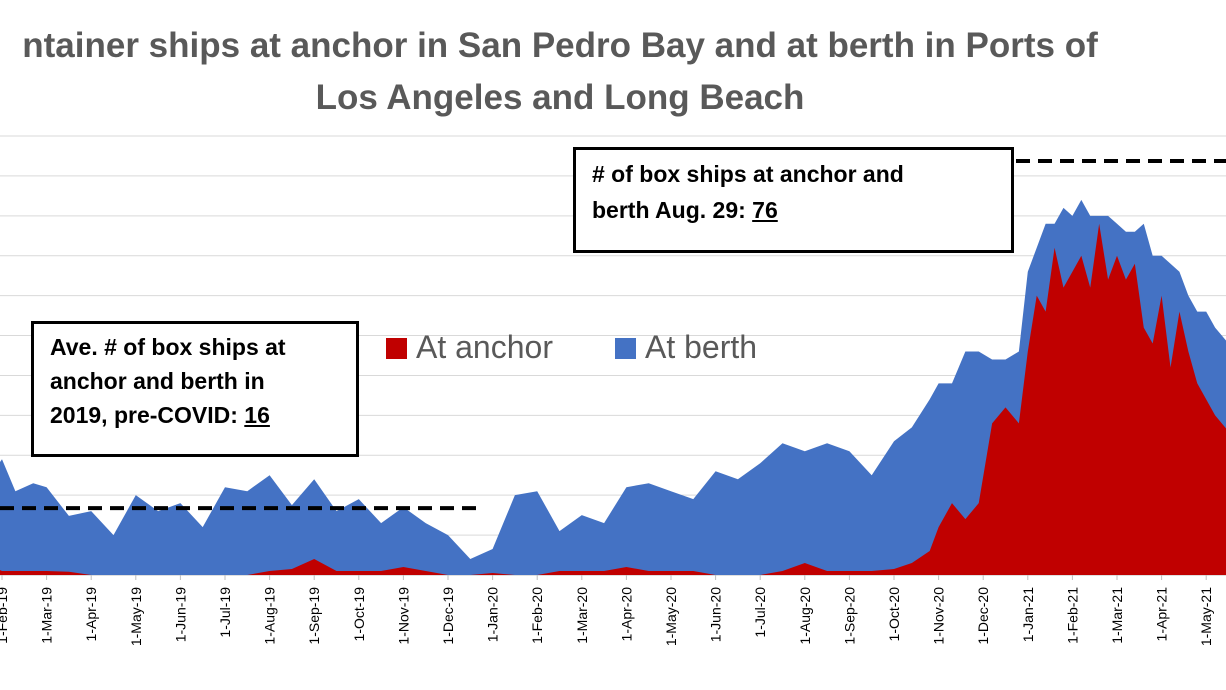  What do you see at coordinates (136, 616) in the screenshot?
I see `x-tick-label: 1-May-19` at bounding box center [136, 616].